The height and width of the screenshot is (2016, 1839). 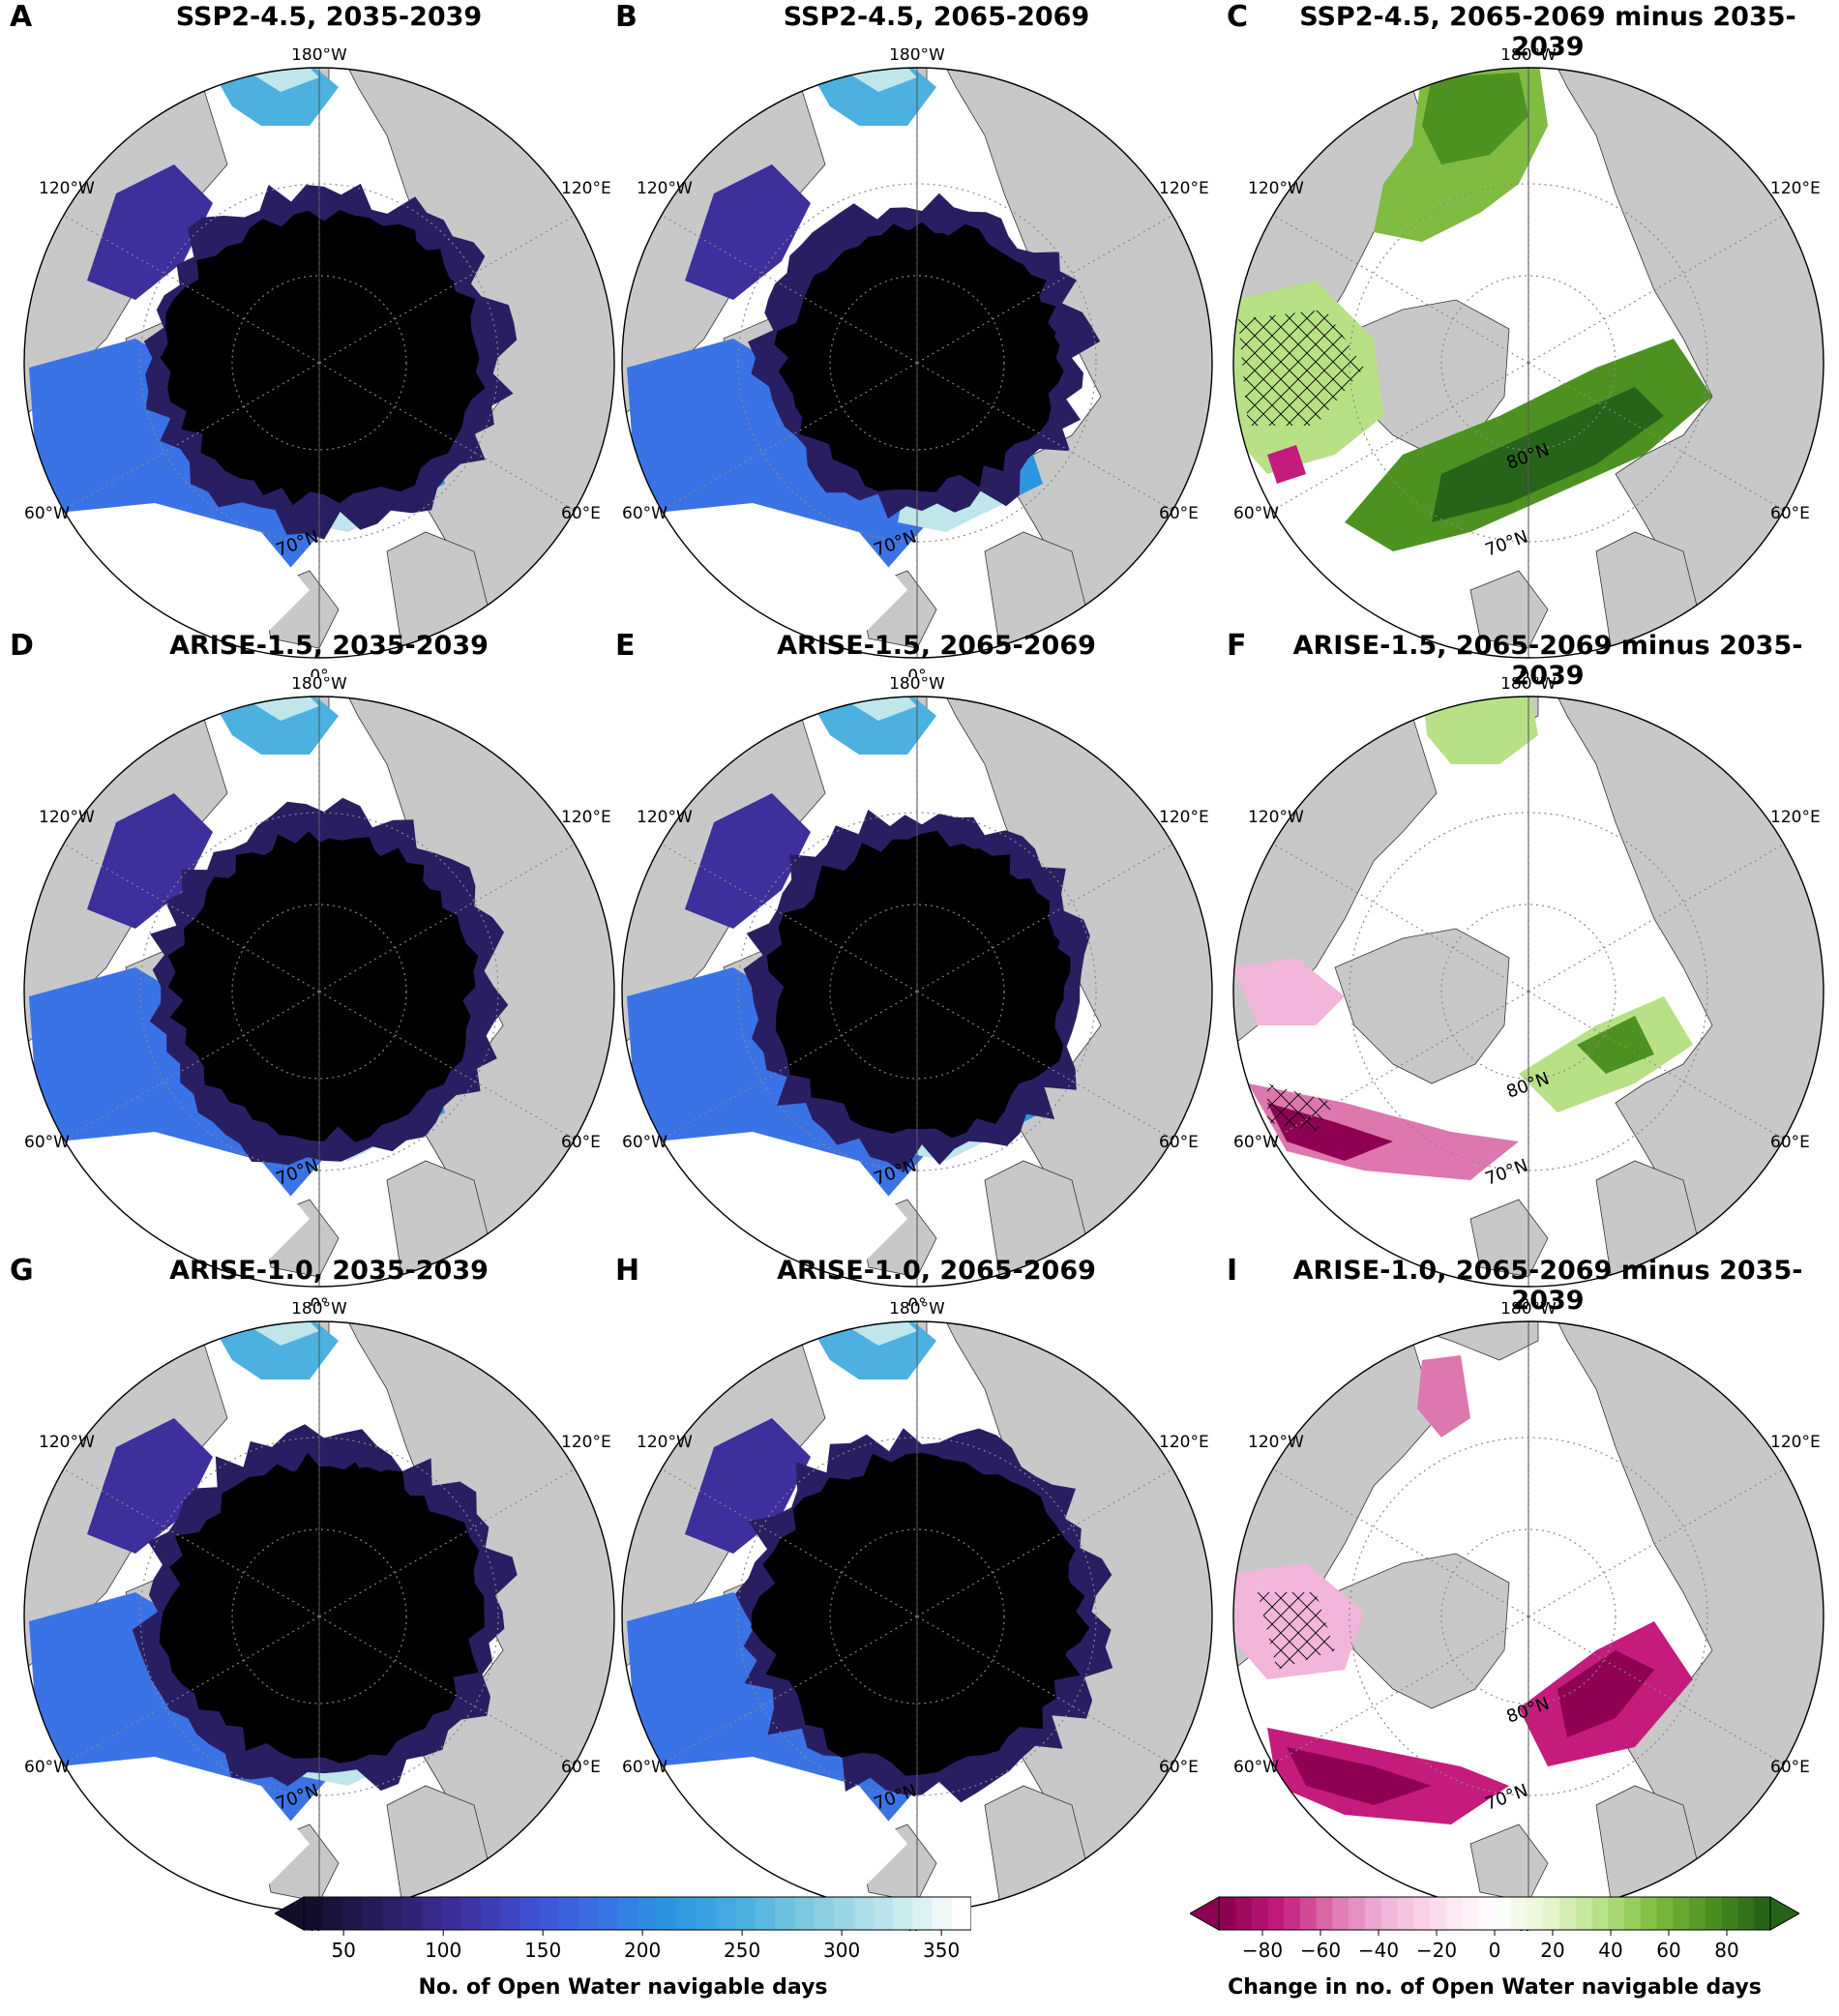 What do you see at coordinates (936, 646) in the screenshot?
I see `panel-title: ARISE-1.5, 2065-2069` at bounding box center [936, 646].